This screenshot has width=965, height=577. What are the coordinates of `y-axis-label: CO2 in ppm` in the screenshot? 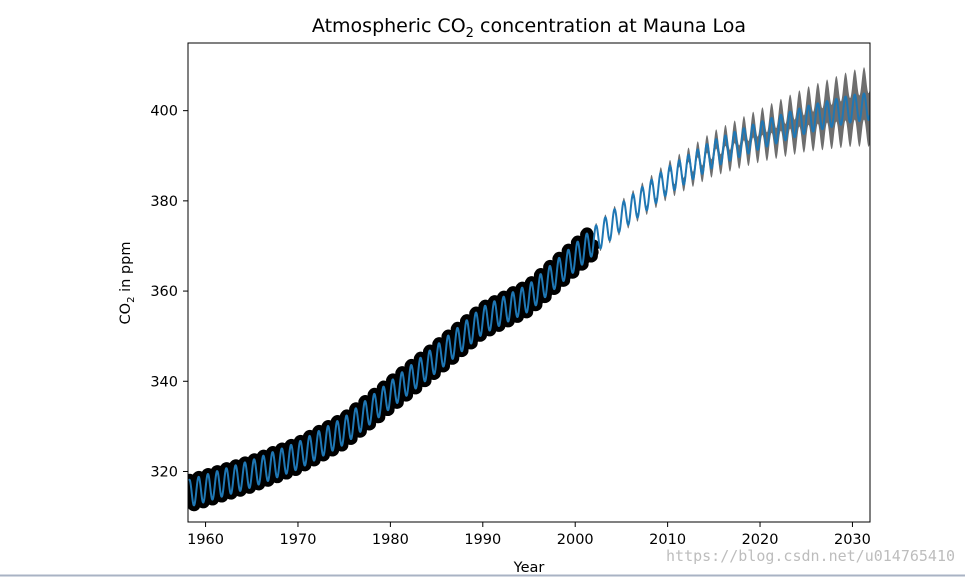 It's located at (127, 283).